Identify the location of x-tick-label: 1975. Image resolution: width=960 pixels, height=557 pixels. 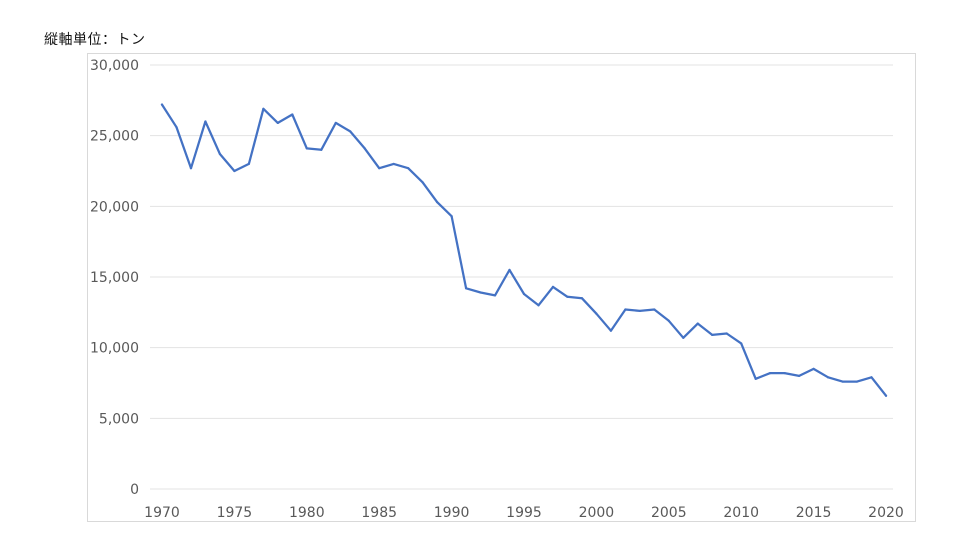
(235, 513).